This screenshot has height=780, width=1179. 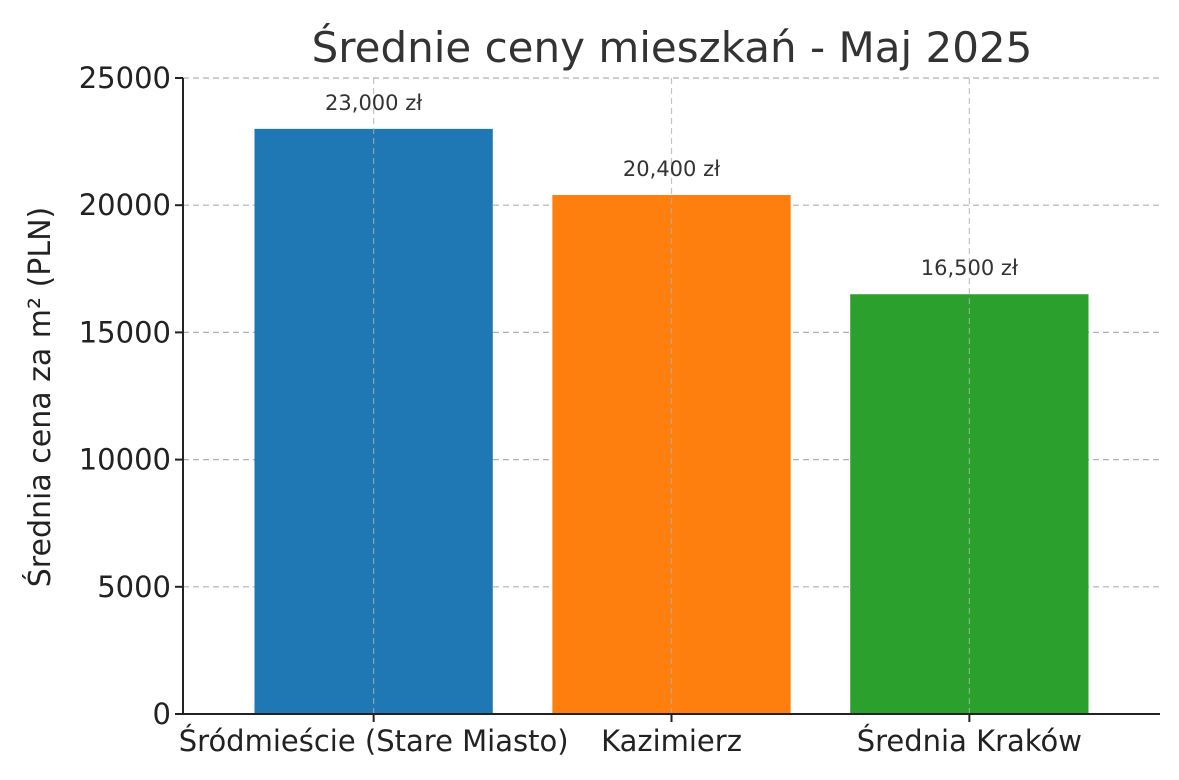 I want to click on bar, so click(x=969, y=504).